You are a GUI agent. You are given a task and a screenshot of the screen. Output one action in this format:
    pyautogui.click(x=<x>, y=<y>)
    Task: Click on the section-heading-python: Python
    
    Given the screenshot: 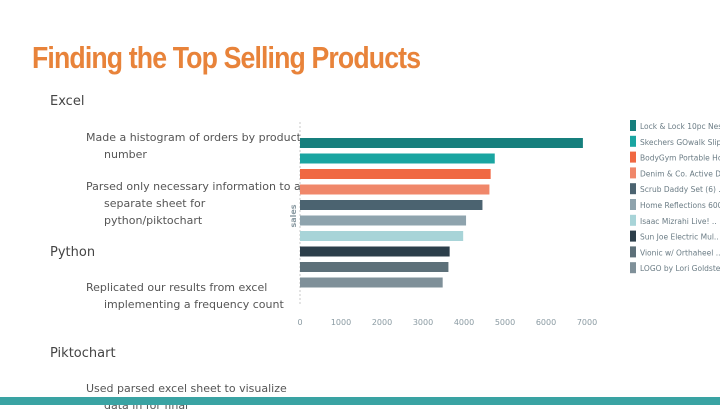 What is the action you would take?
    pyautogui.click(x=73, y=252)
    